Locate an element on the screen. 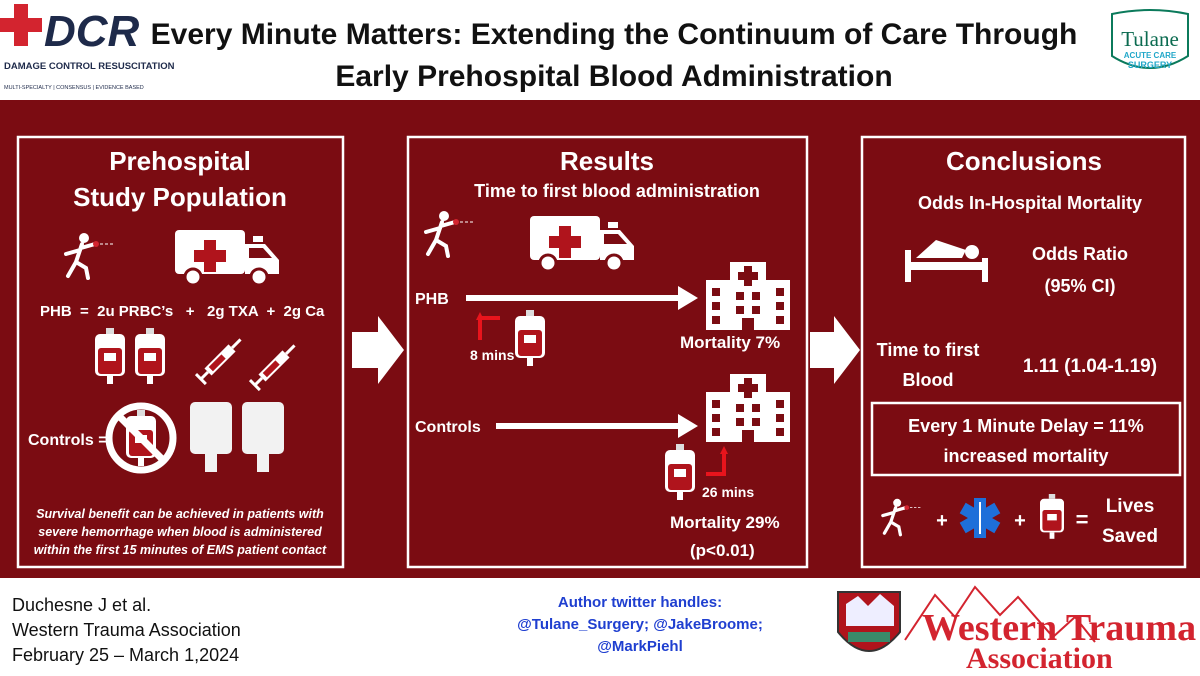 Image resolution: width=1200 pixels, height=676 pixels. panel-title: Study Population is located at coordinates (180, 197).